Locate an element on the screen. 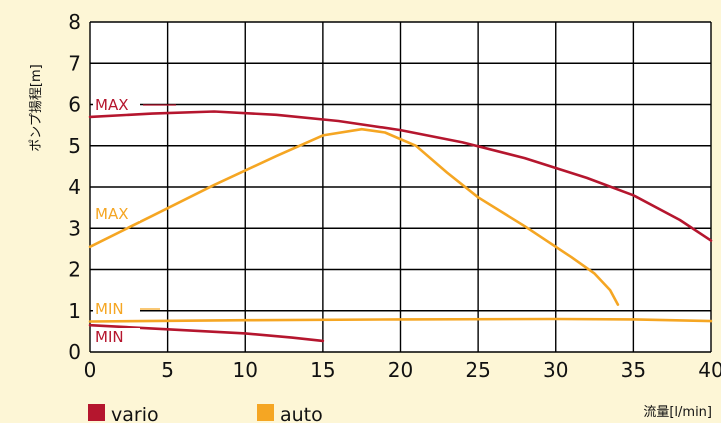 This screenshot has width=721, height=423. y-tick-label: 2 is located at coordinates (74, 270).